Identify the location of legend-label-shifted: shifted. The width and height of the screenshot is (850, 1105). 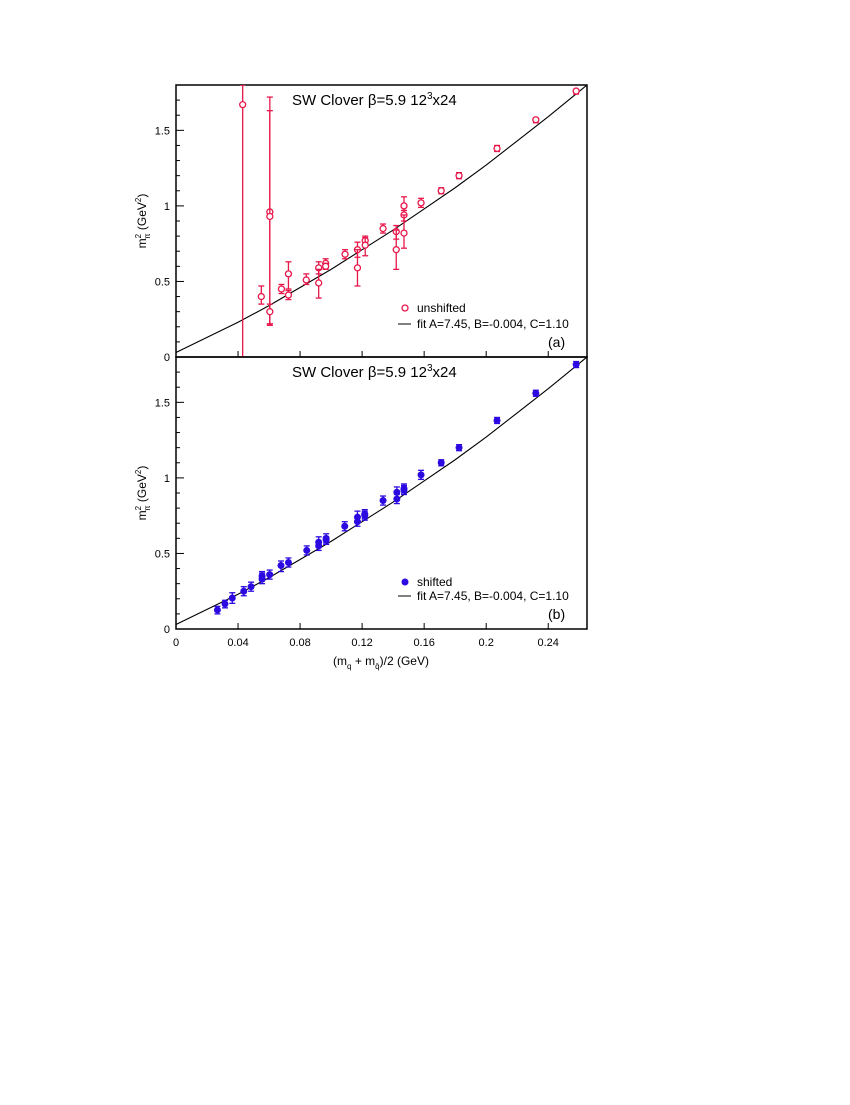
(434, 582).